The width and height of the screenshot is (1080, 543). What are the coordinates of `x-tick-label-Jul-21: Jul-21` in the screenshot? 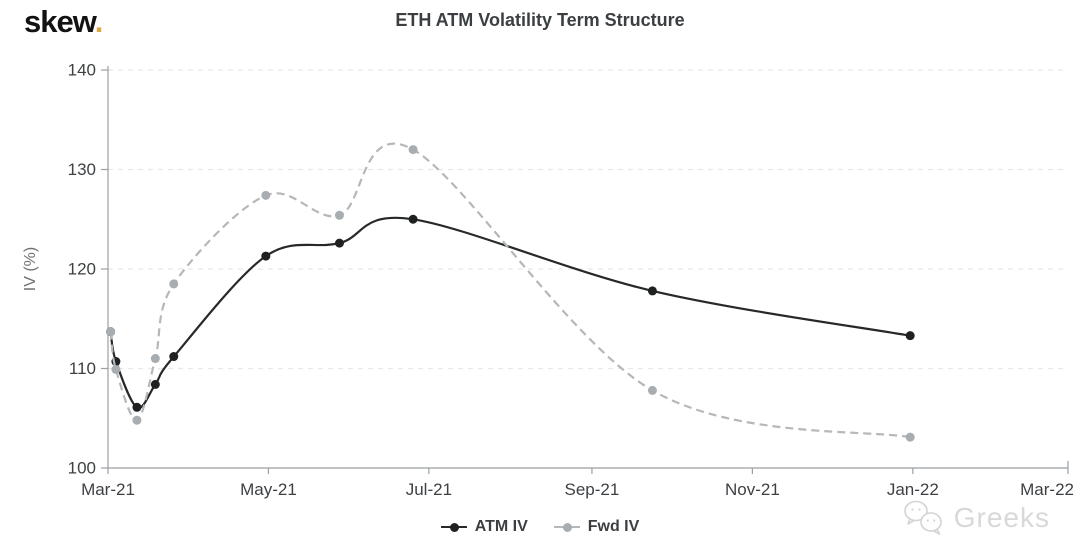 It's located at (429, 489).